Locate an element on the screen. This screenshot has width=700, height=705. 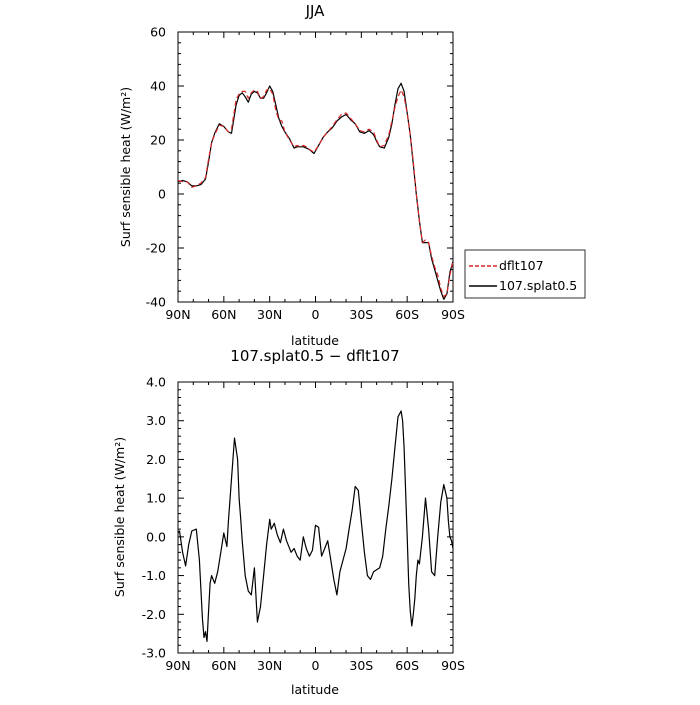
y-tick-label: -20 is located at coordinates (156, 248).